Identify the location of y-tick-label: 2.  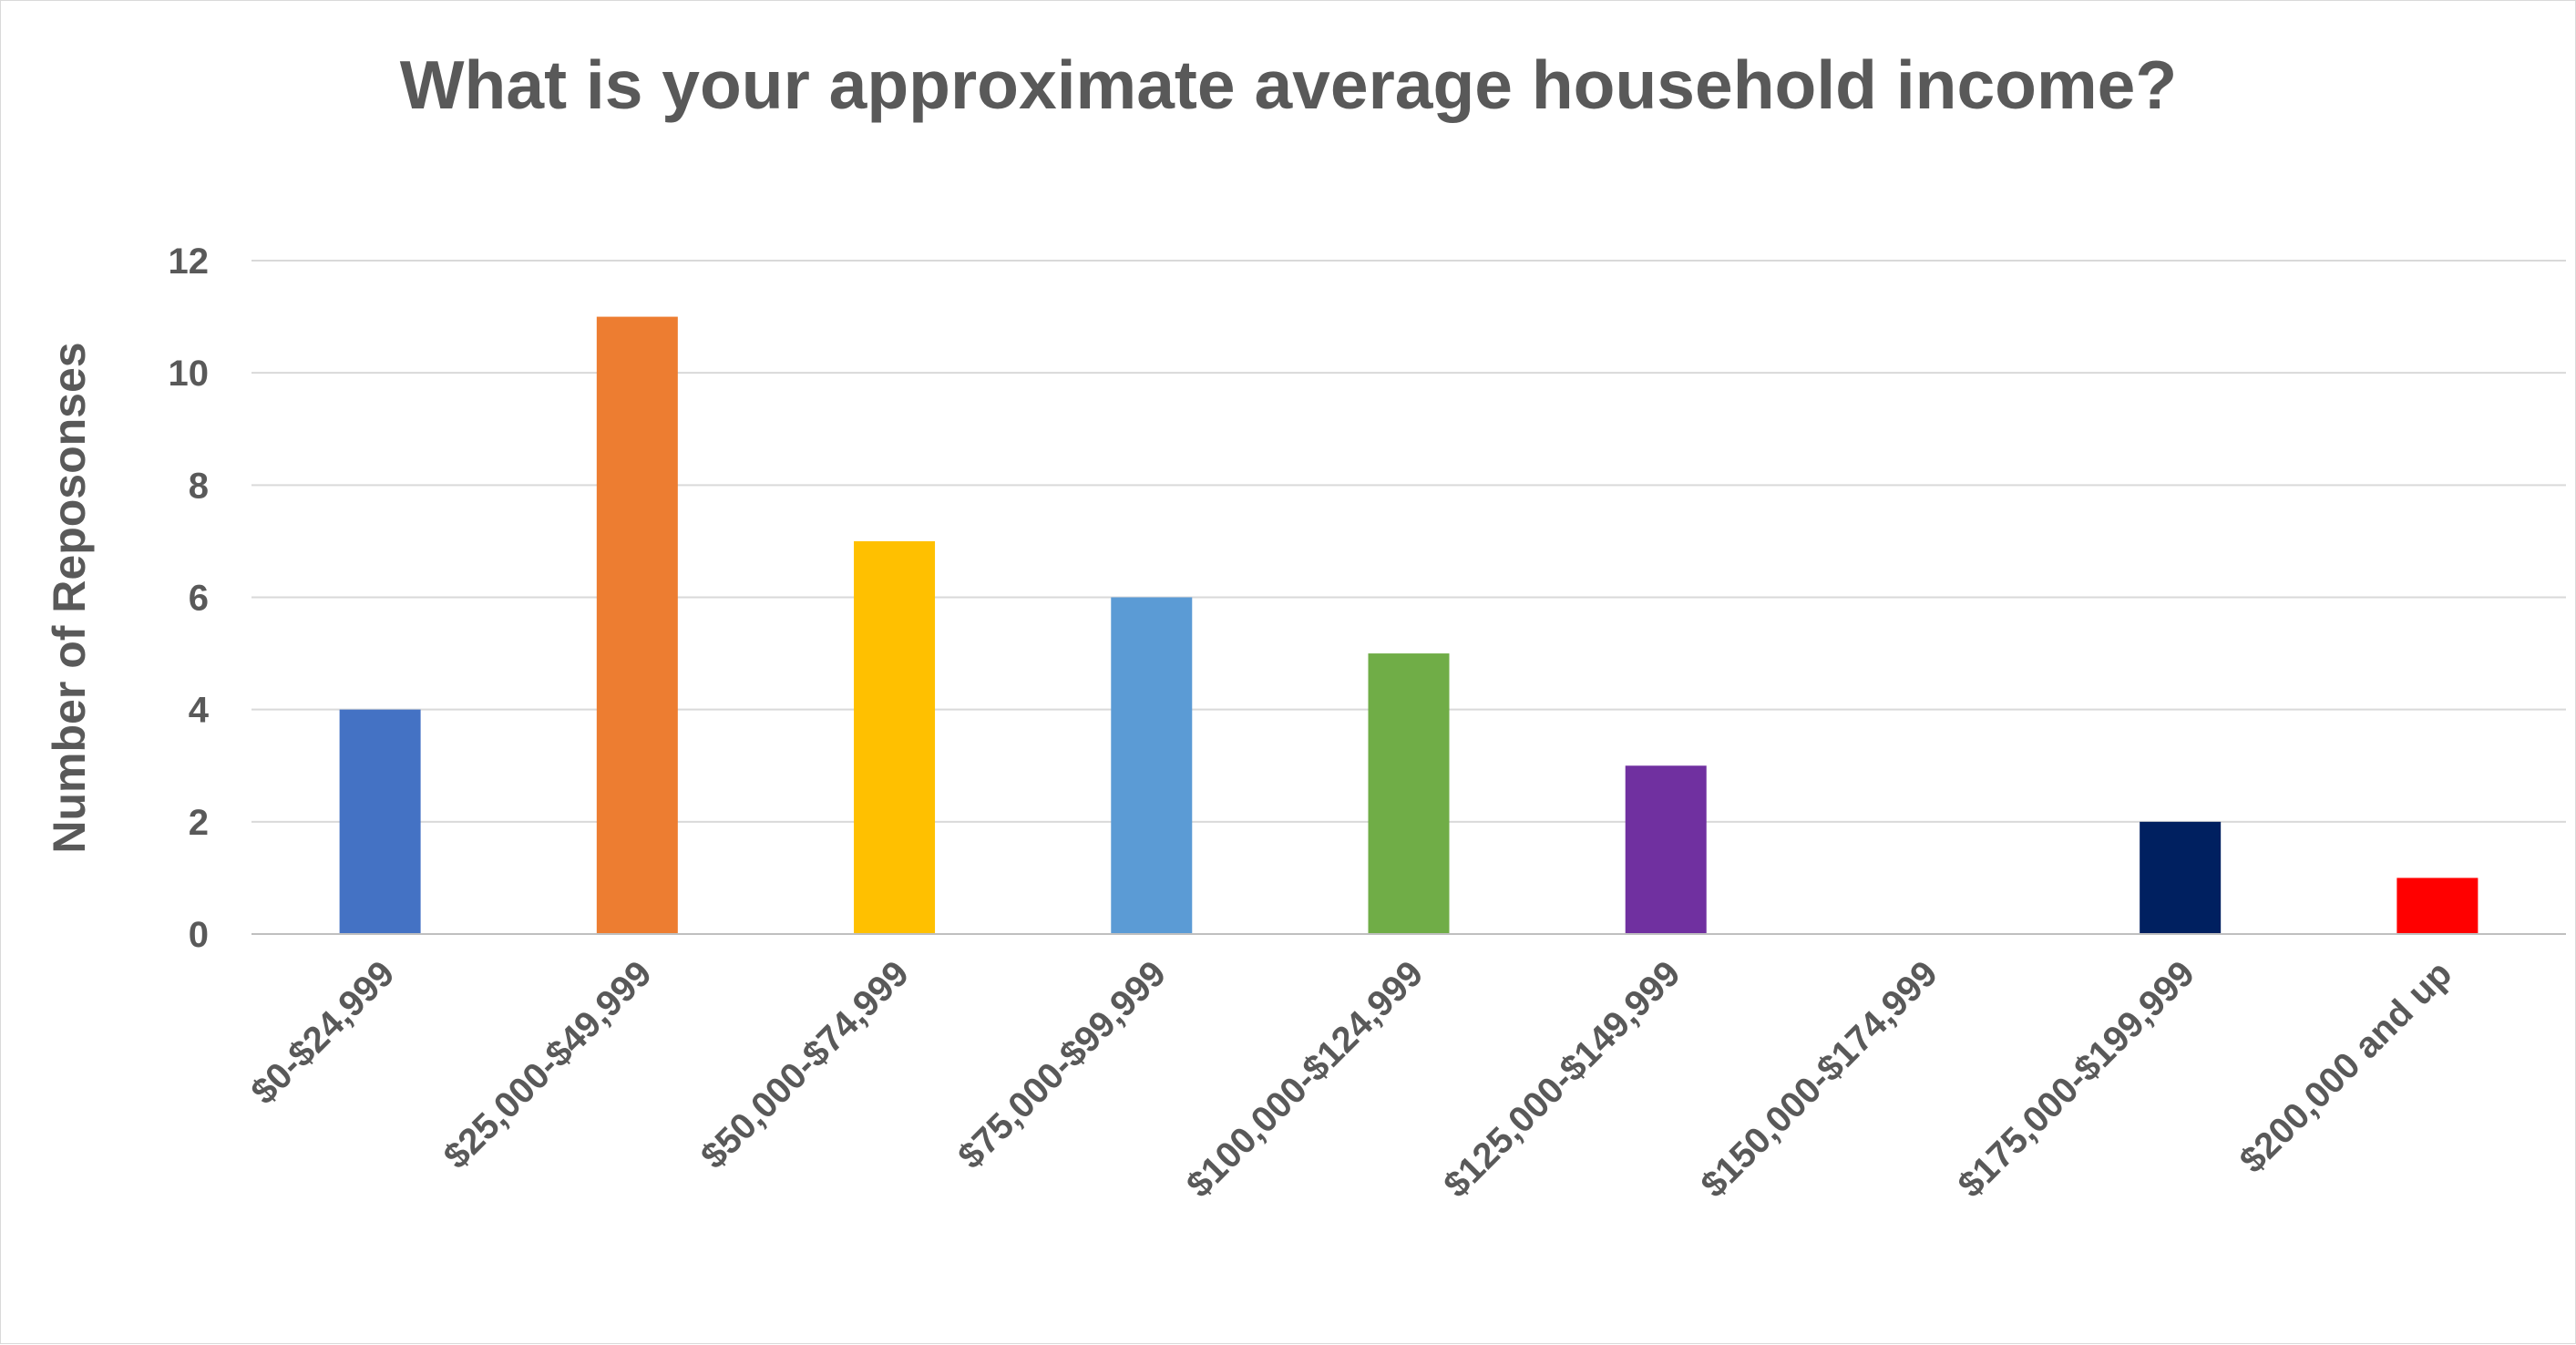
(199, 823).